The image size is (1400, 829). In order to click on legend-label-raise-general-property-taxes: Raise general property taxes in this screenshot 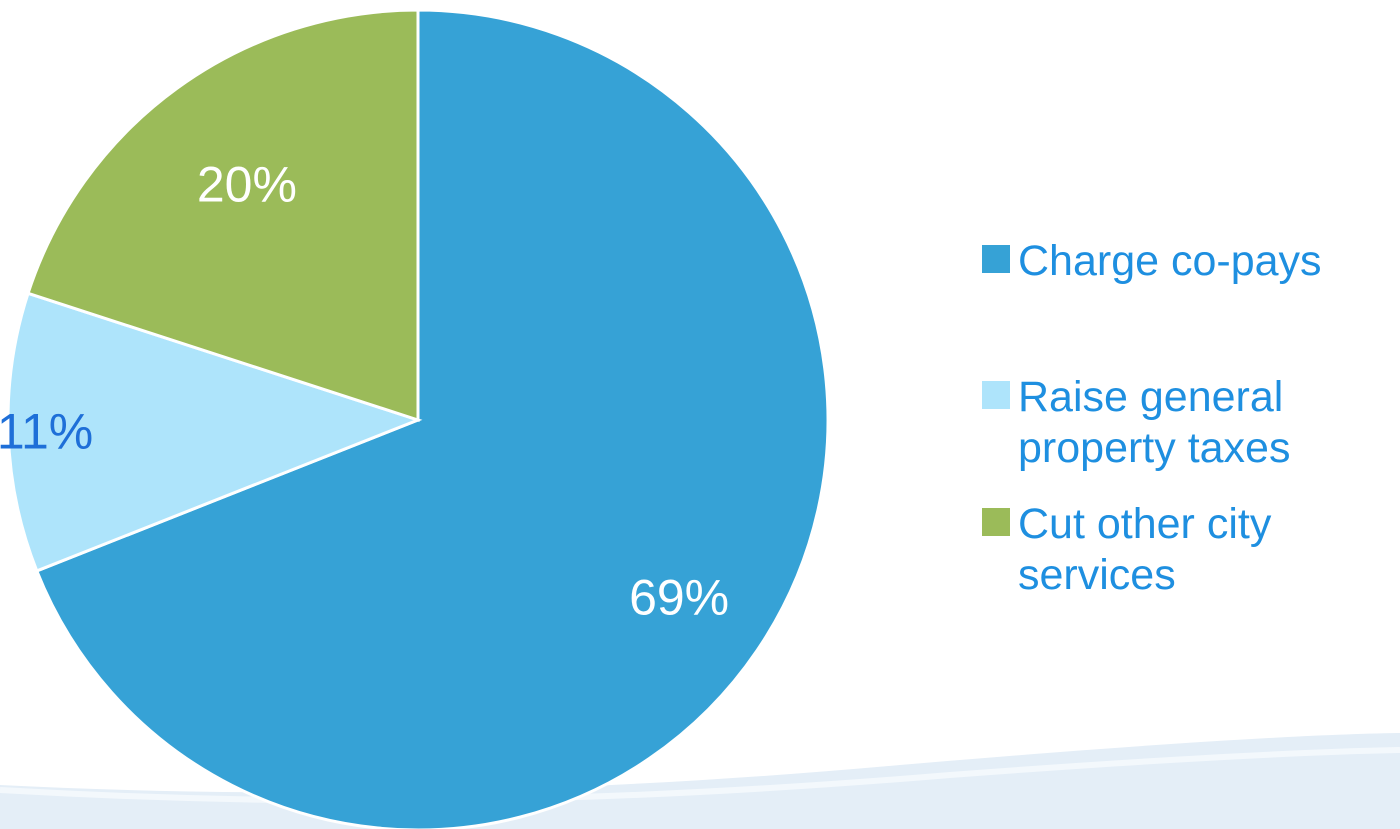, I will do `click(1154, 422)`.